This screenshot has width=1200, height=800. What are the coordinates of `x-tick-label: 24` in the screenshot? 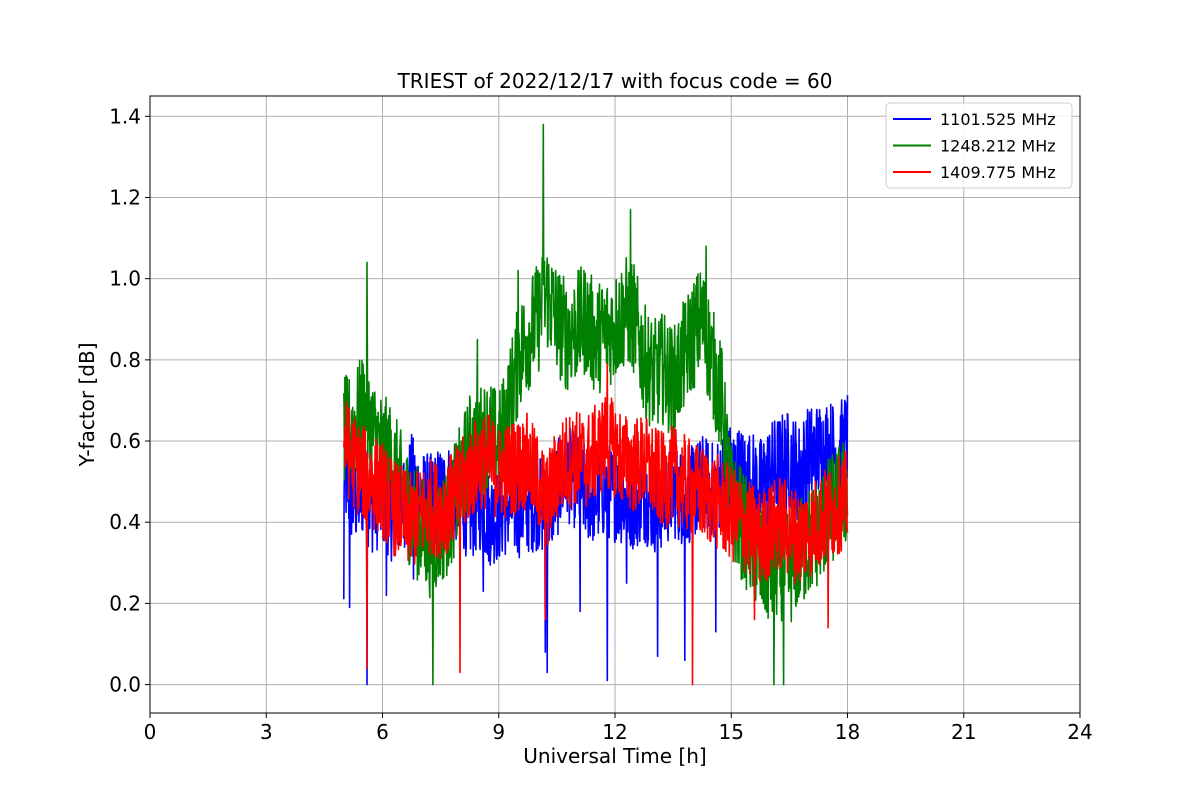 It's located at (1079, 732).